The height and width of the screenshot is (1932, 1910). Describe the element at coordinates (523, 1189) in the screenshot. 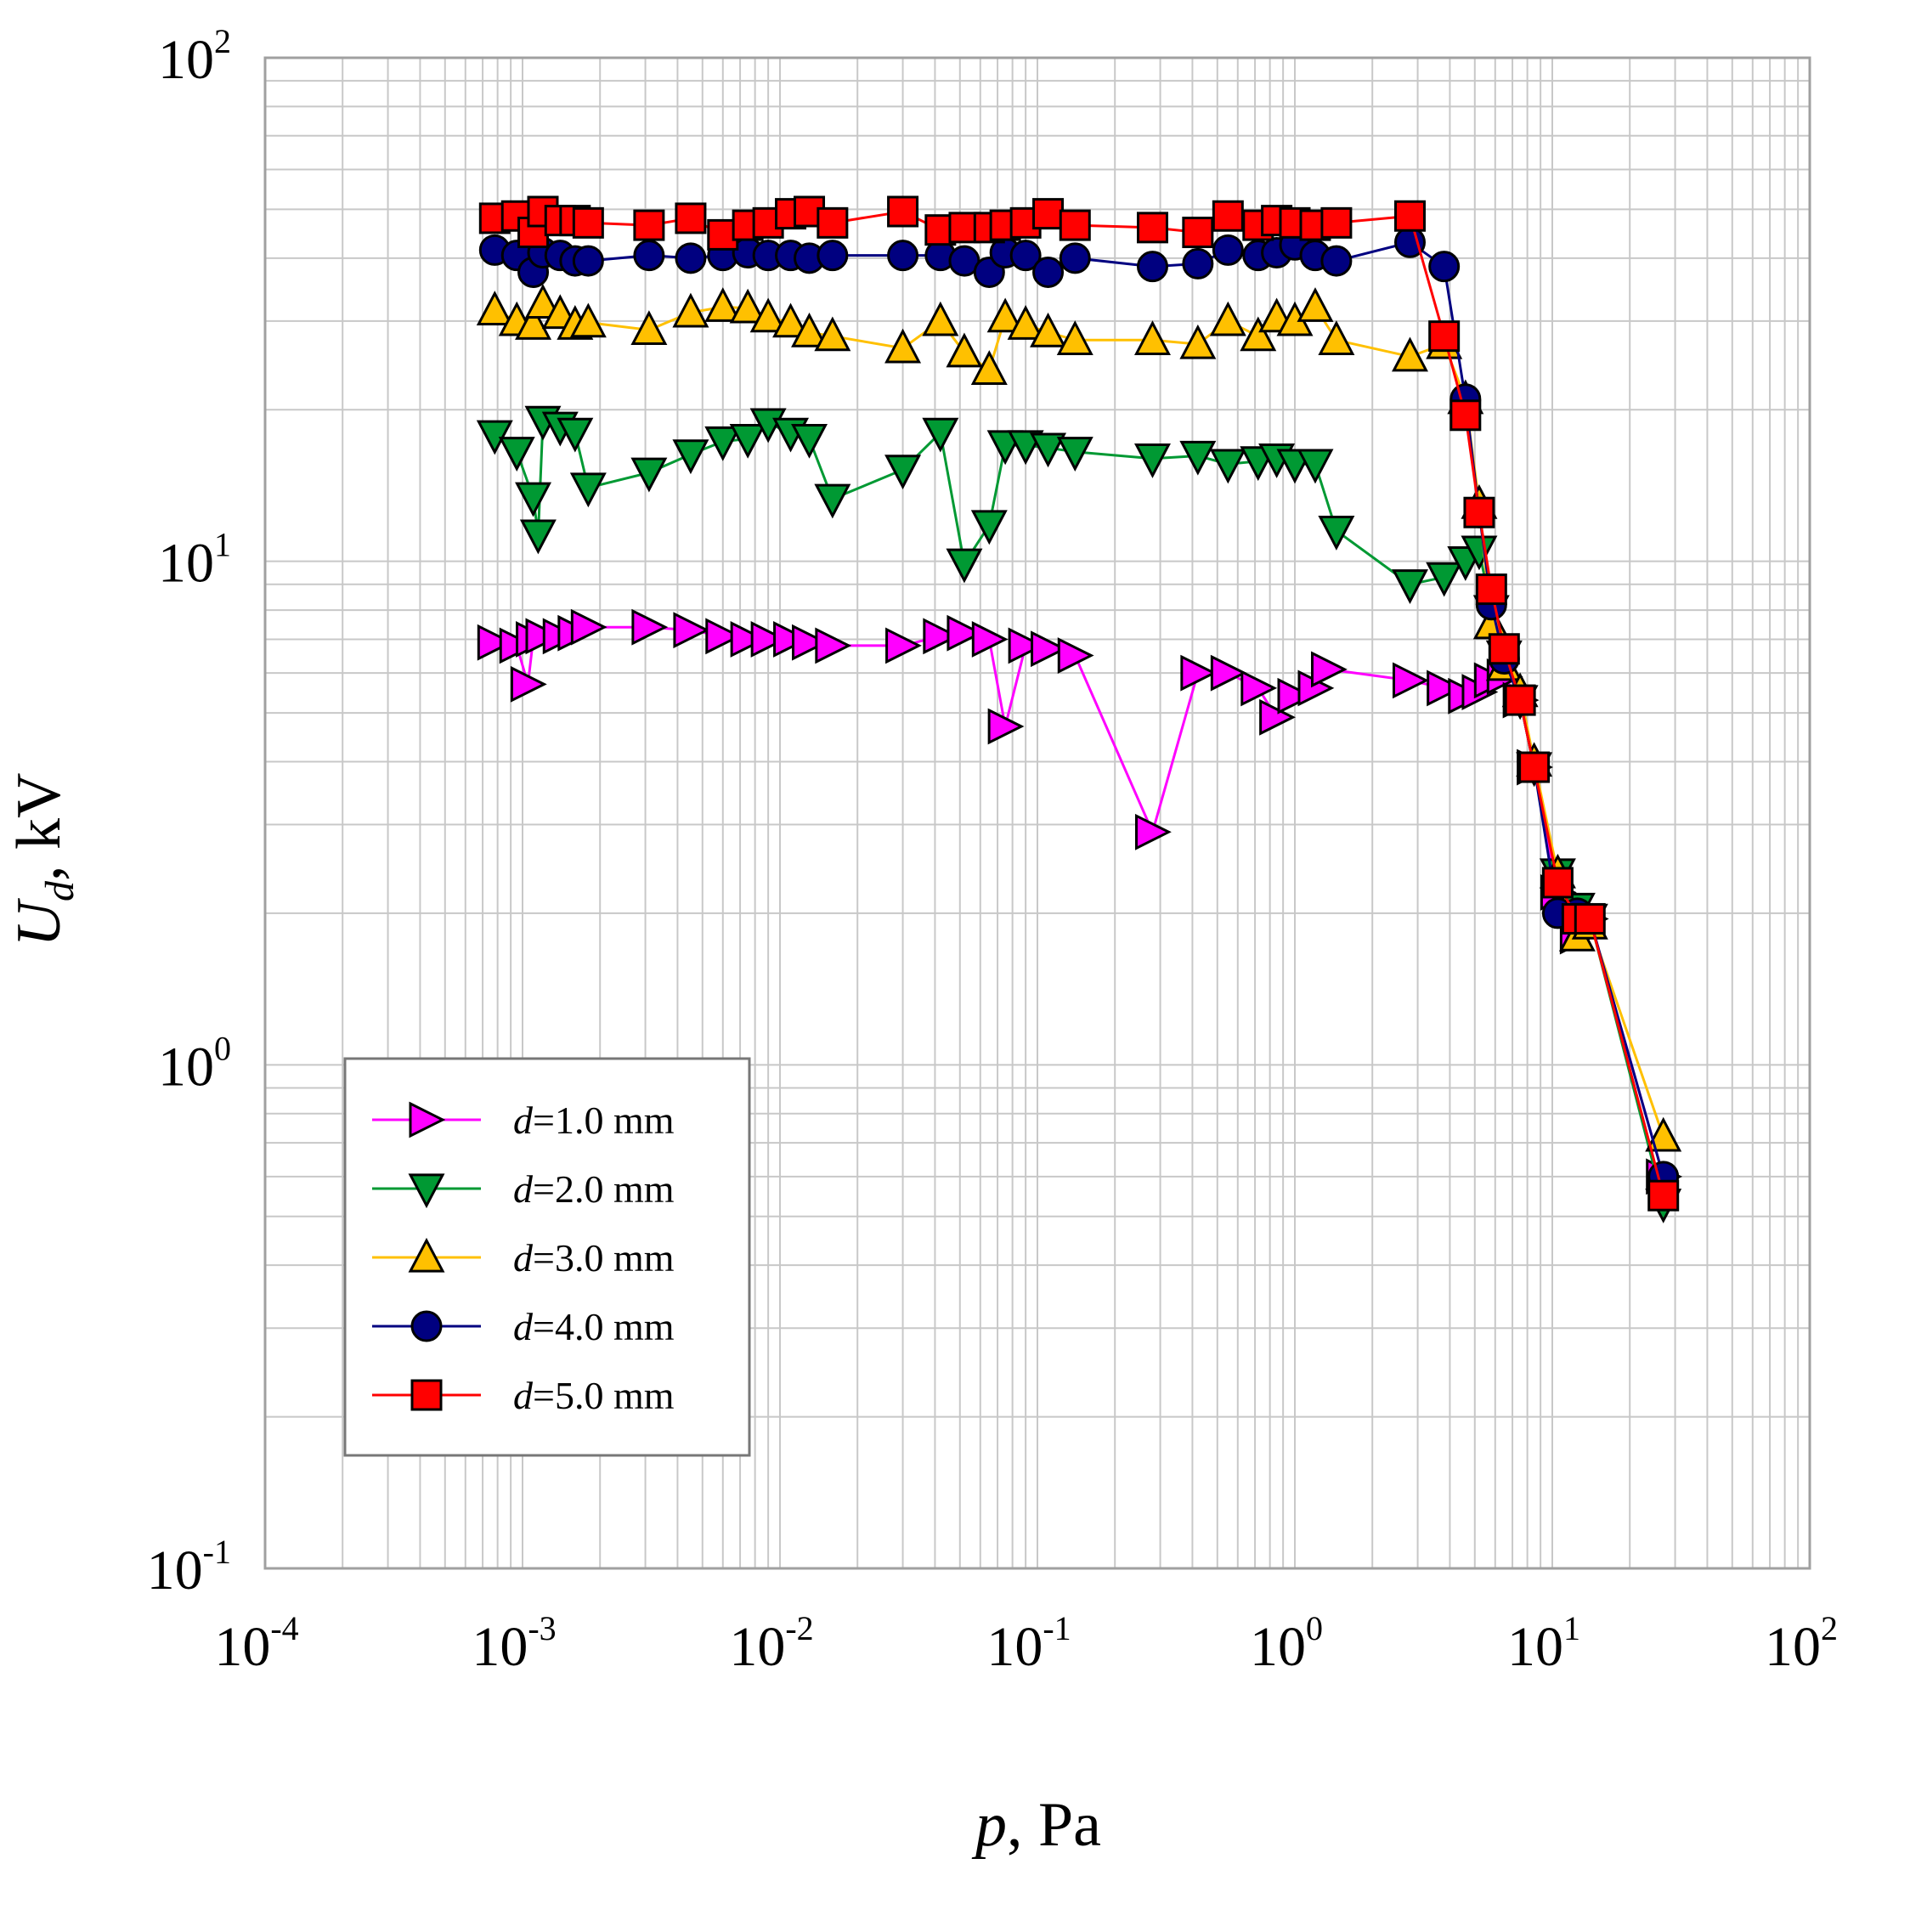

I see `legend-item: d=2.0 mm` at that location.